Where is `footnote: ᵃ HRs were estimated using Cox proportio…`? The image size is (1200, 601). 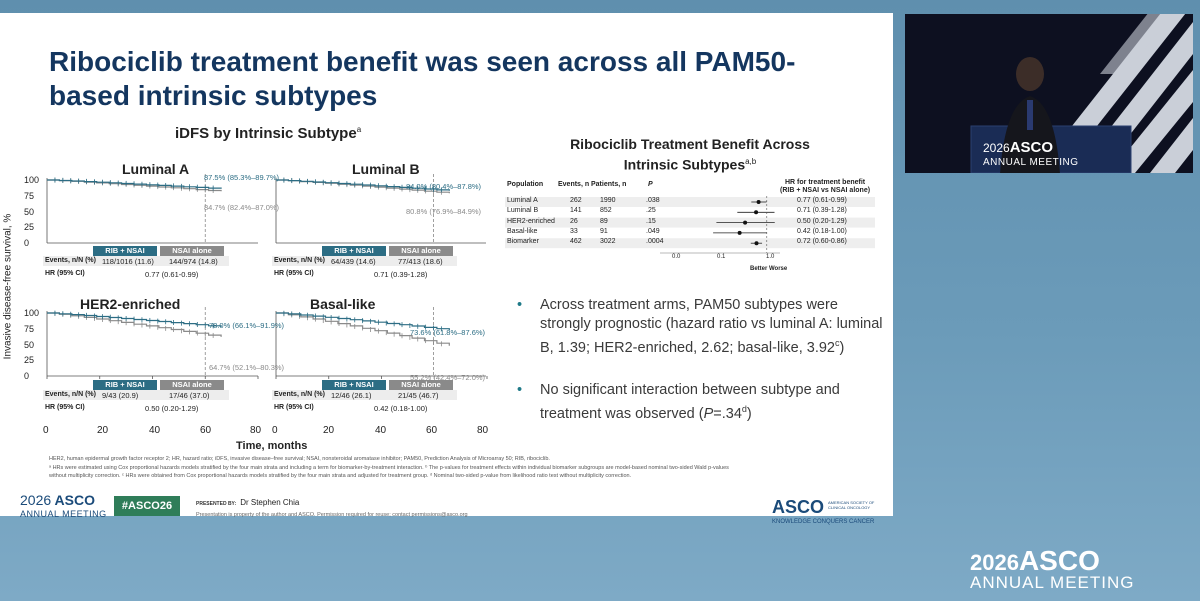 footnote: ᵃ HRs were estimated using Cox proportio… is located at coordinates (389, 468).